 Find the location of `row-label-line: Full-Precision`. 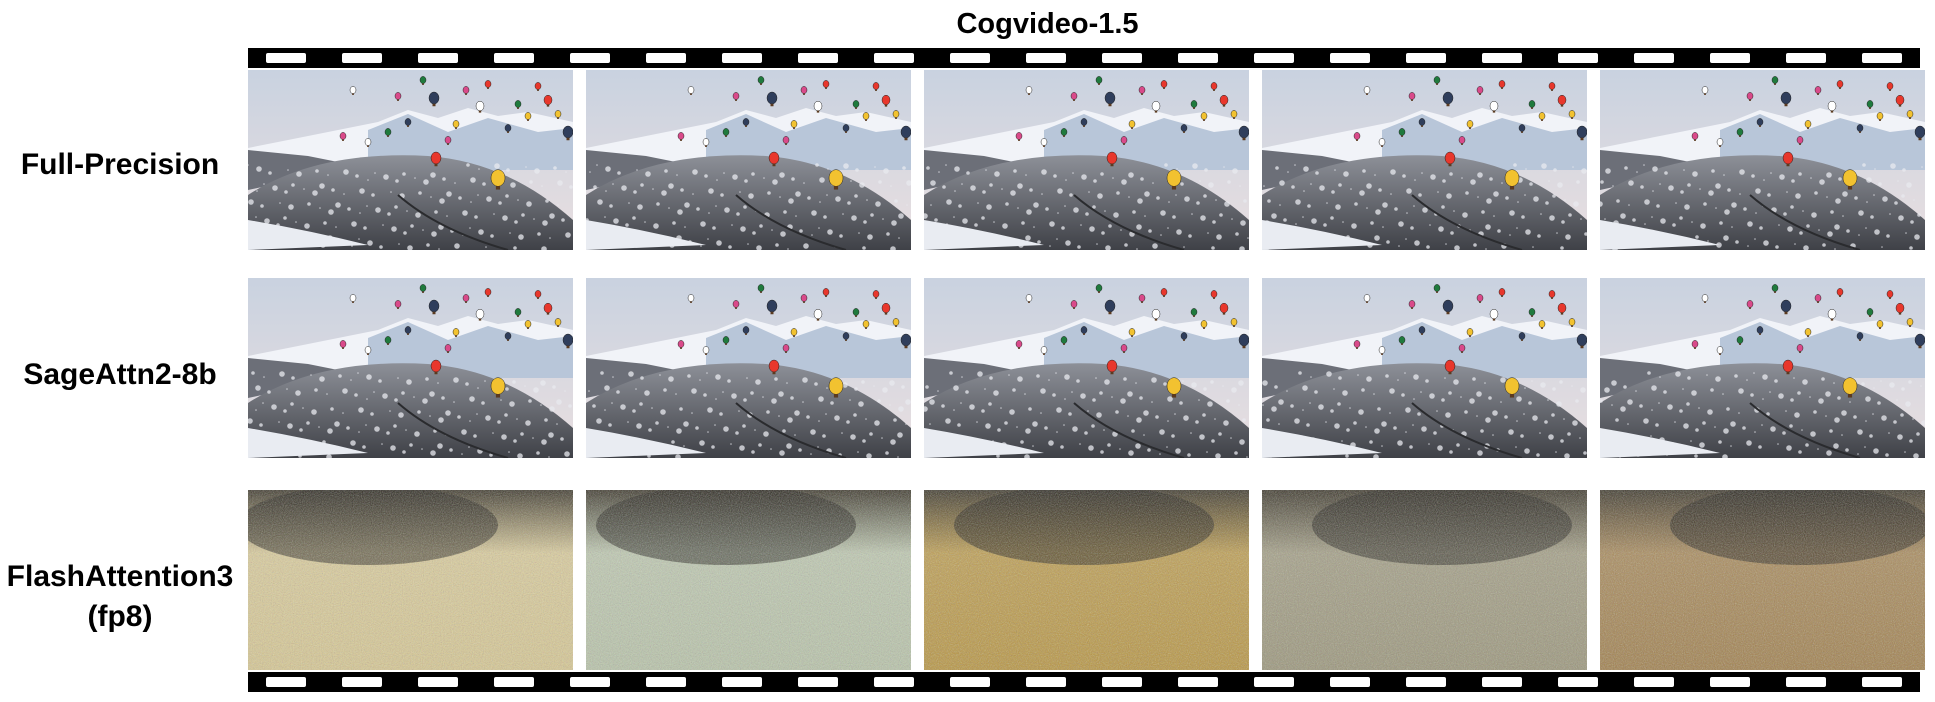

row-label-line: Full-Precision is located at coordinates (120, 164).